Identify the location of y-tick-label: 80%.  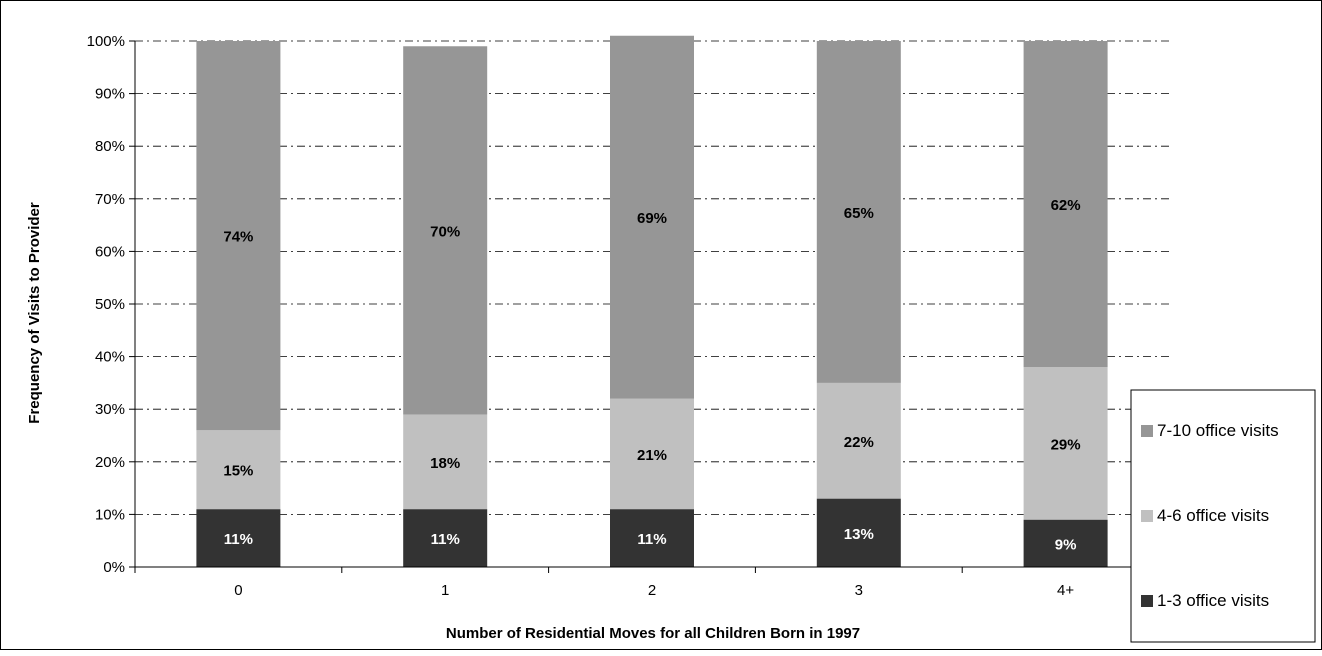
(110, 146).